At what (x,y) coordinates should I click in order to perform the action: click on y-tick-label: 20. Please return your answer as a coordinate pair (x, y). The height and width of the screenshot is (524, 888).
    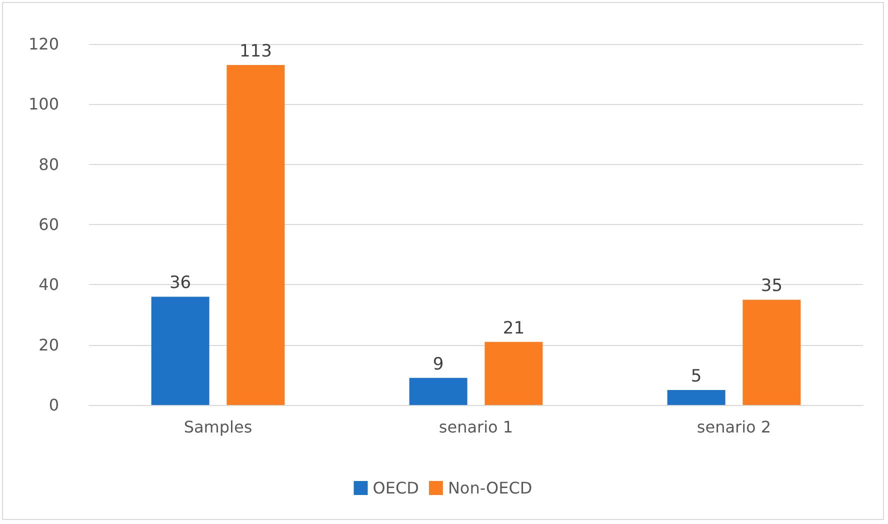
    Looking at the image, I should click on (48, 344).